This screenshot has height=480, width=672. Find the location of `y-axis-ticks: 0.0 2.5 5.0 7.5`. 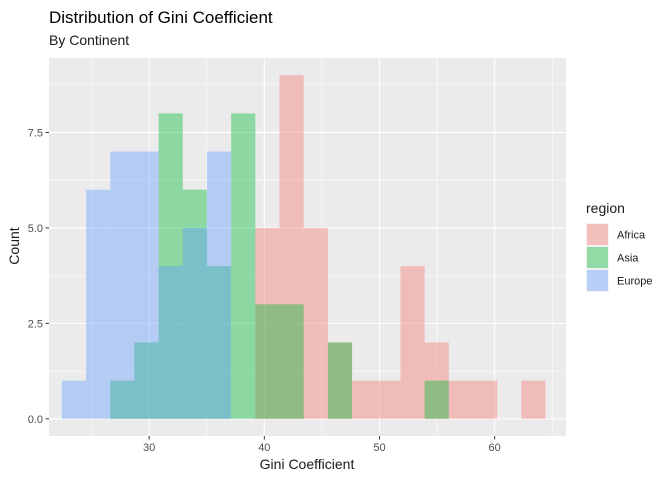

y-axis-ticks: 0.0 2.5 5.0 7.5 is located at coordinates (38, 276).